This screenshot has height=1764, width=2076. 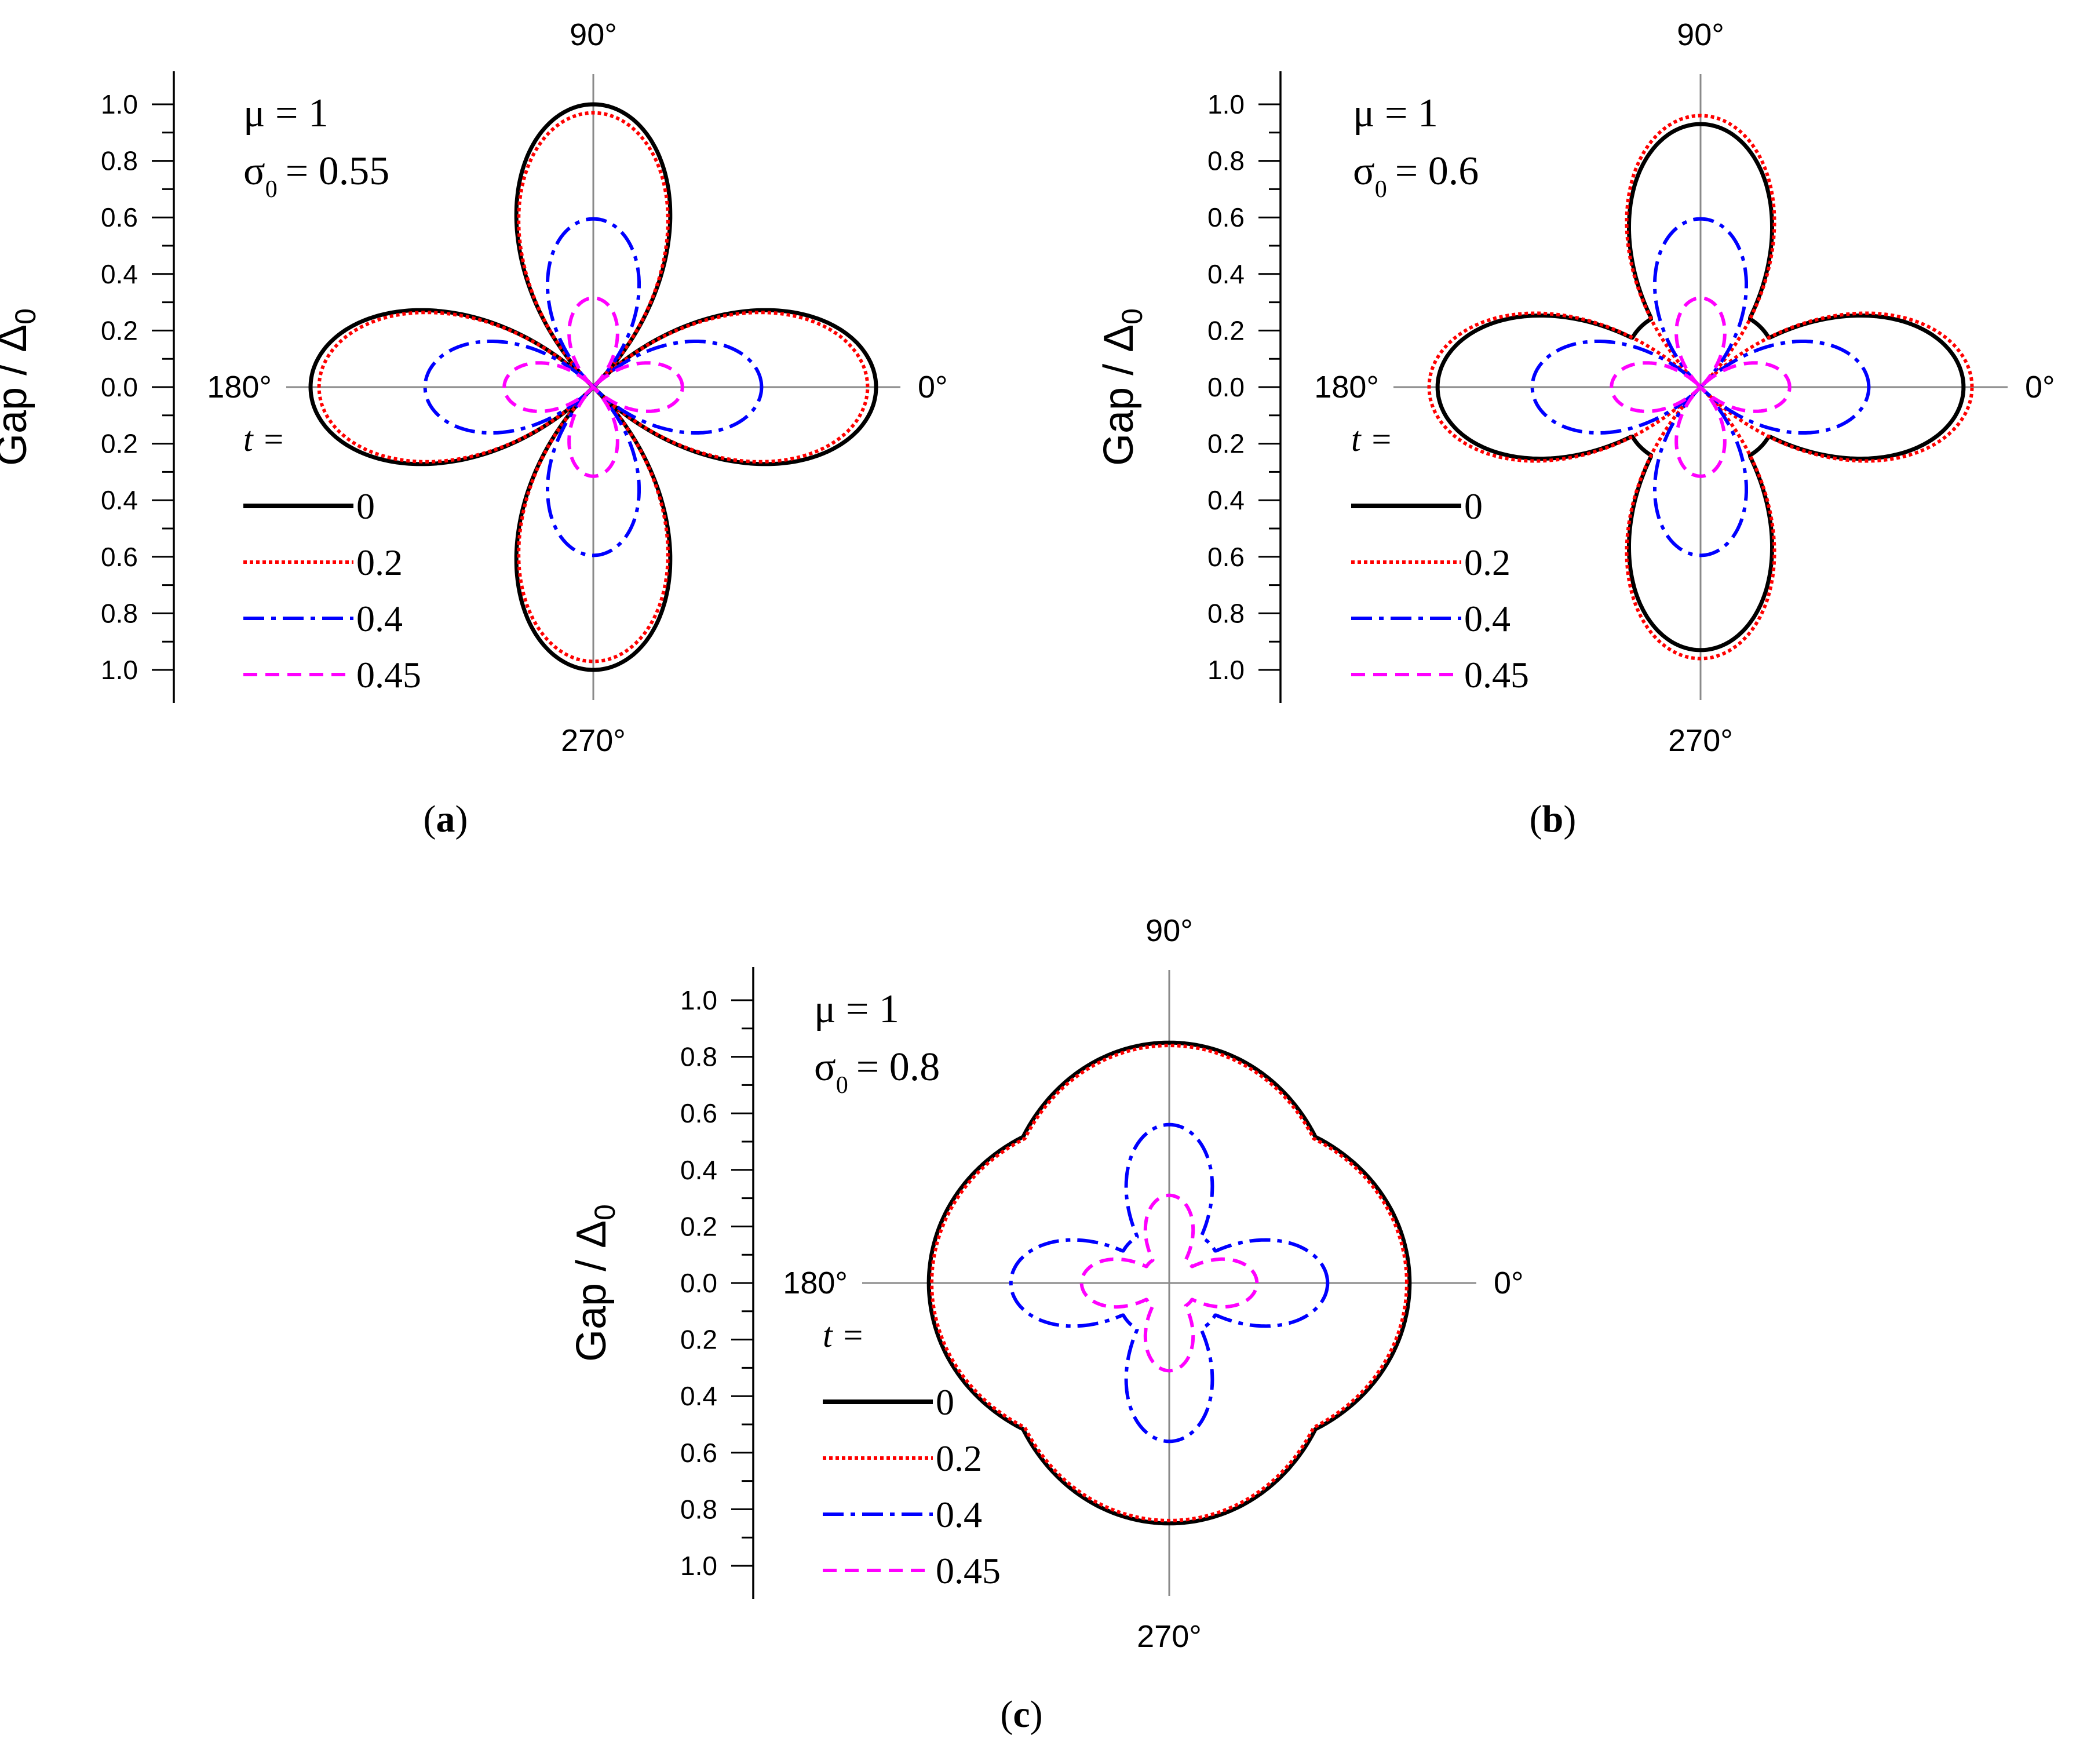 I want to click on param-sigma: σ0 = 0.6, so click(x=1416, y=176).